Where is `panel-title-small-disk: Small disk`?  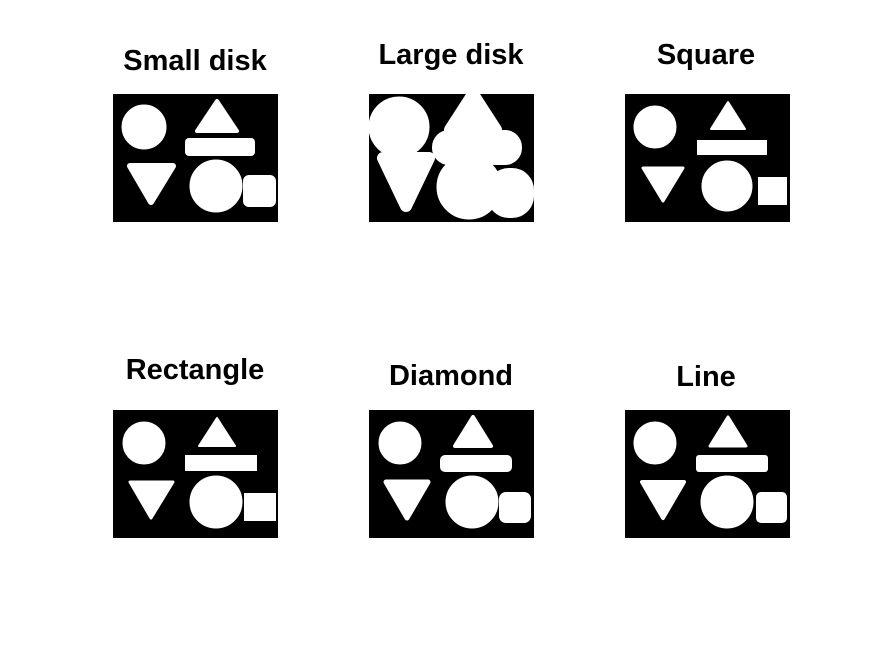 panel-title-small-disk: Small disk is located at coordinates (195, 61).